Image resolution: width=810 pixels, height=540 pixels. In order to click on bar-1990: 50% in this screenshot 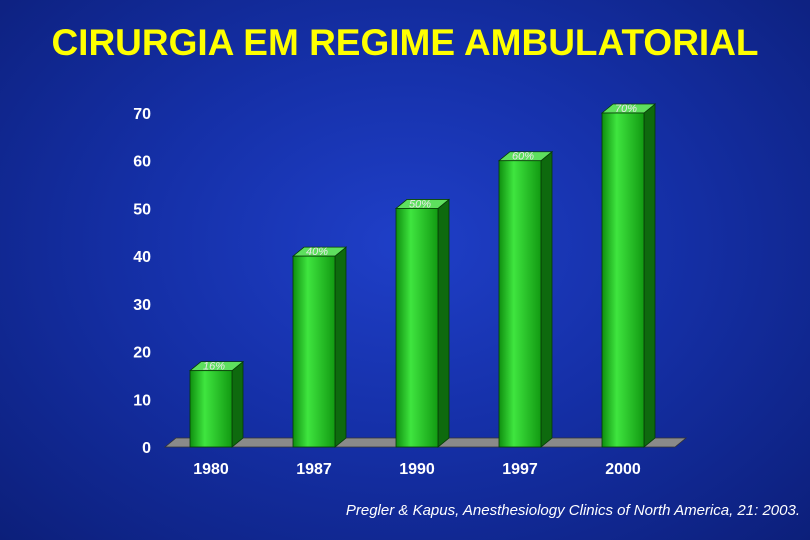, I will do `click(422, 323)`.